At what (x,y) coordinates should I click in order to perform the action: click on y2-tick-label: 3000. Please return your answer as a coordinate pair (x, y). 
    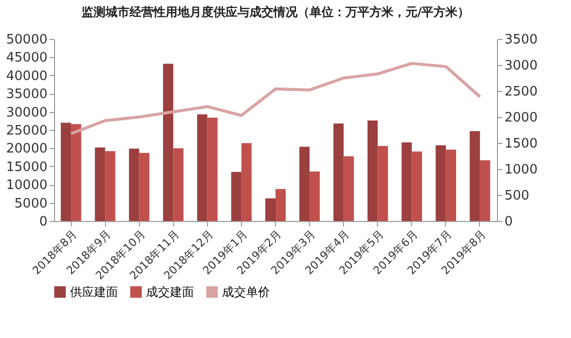
    Looking at the image, I should click on (521, 66).